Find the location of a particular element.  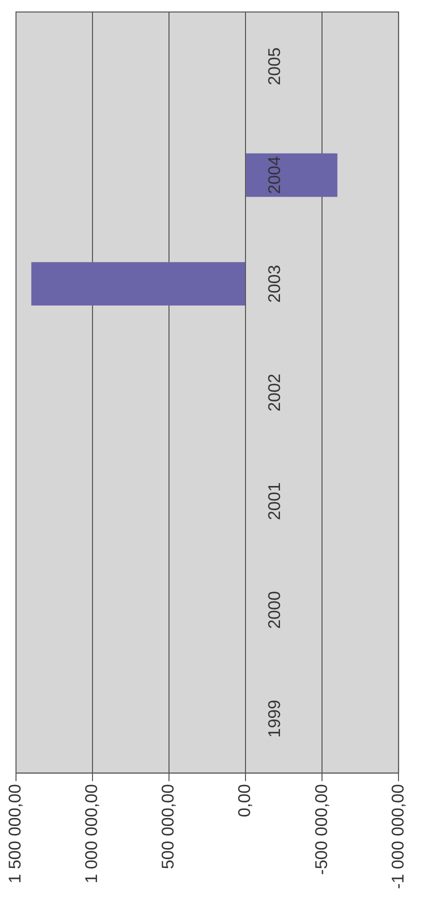

y-tick-label: 2001 is located at coordinates (274, 501).